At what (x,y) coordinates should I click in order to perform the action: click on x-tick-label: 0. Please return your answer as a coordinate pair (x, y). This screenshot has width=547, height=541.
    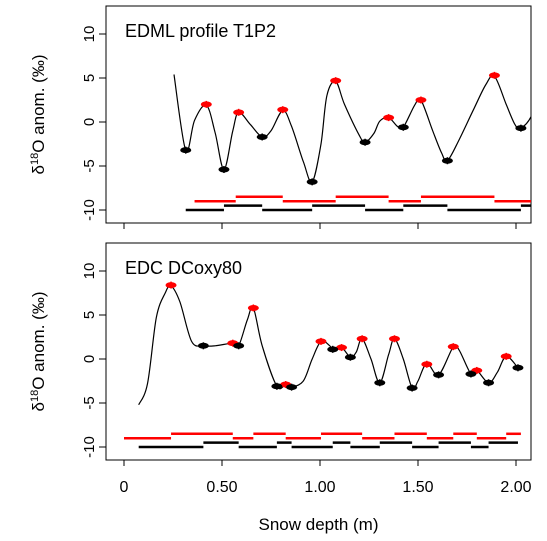
    Looking at the image, I should click on (124, 487).